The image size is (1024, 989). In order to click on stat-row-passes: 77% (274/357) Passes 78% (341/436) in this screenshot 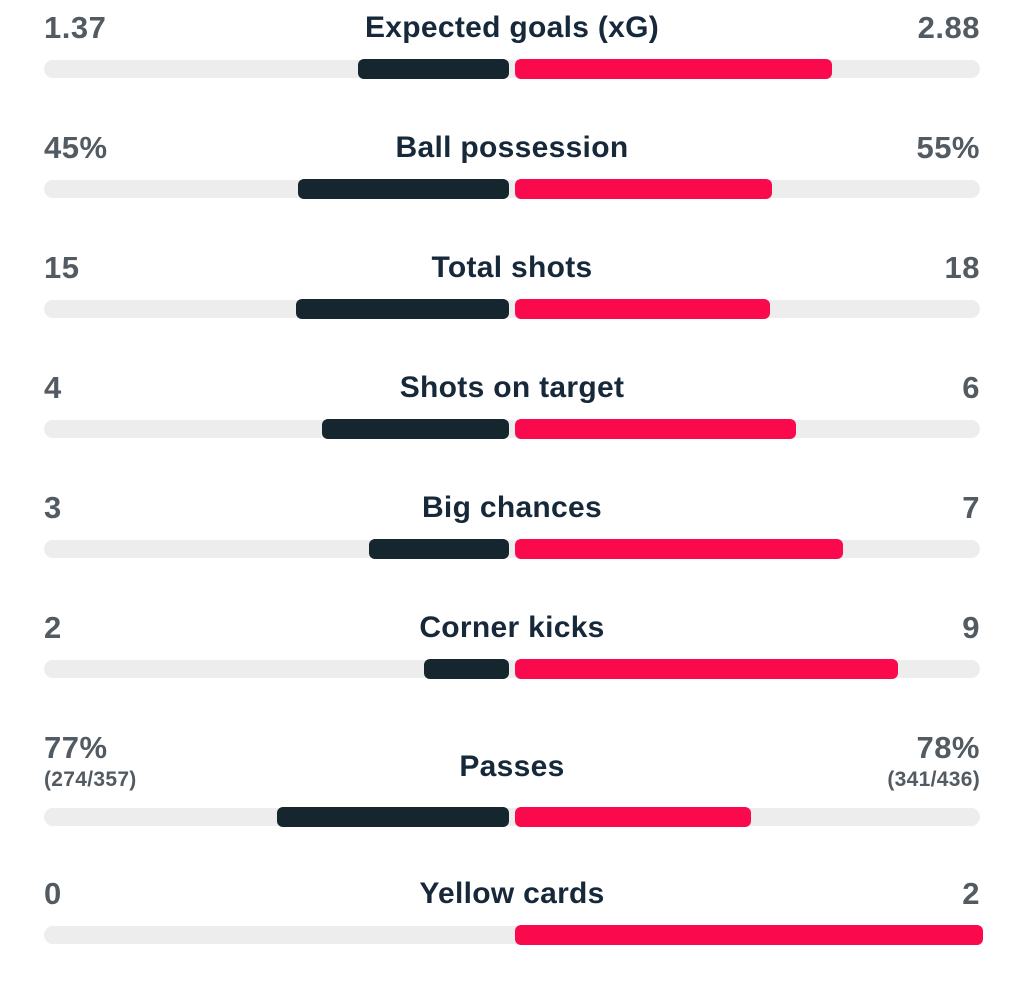, I will do `click(512, 803)`.